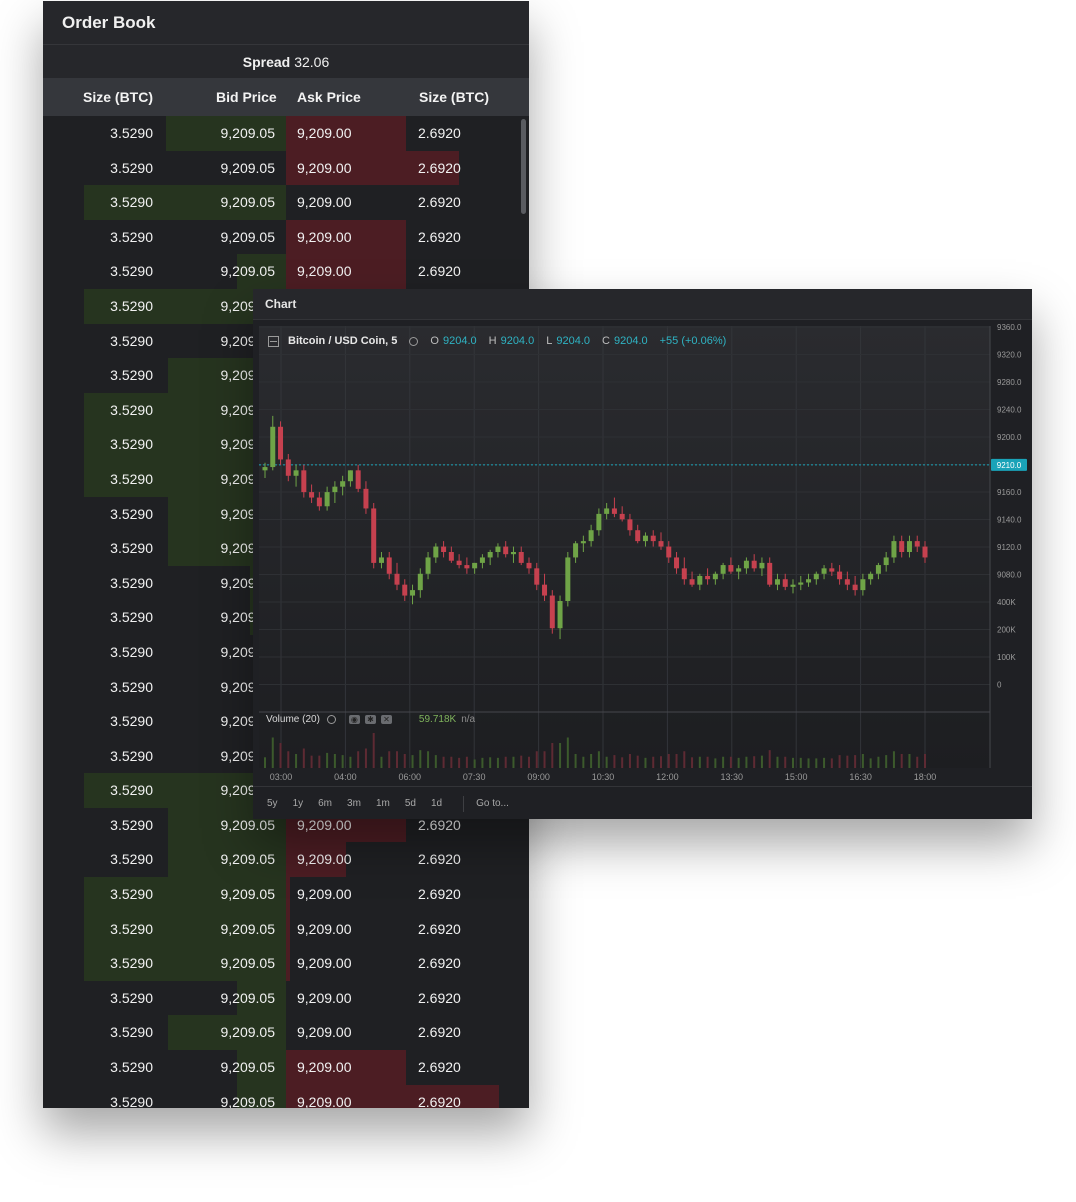 The image size is (1076, 1202). Describe the element at coordinates (354, 803) in the screenshot. I see `timeframe-3m: 3m` at that location.